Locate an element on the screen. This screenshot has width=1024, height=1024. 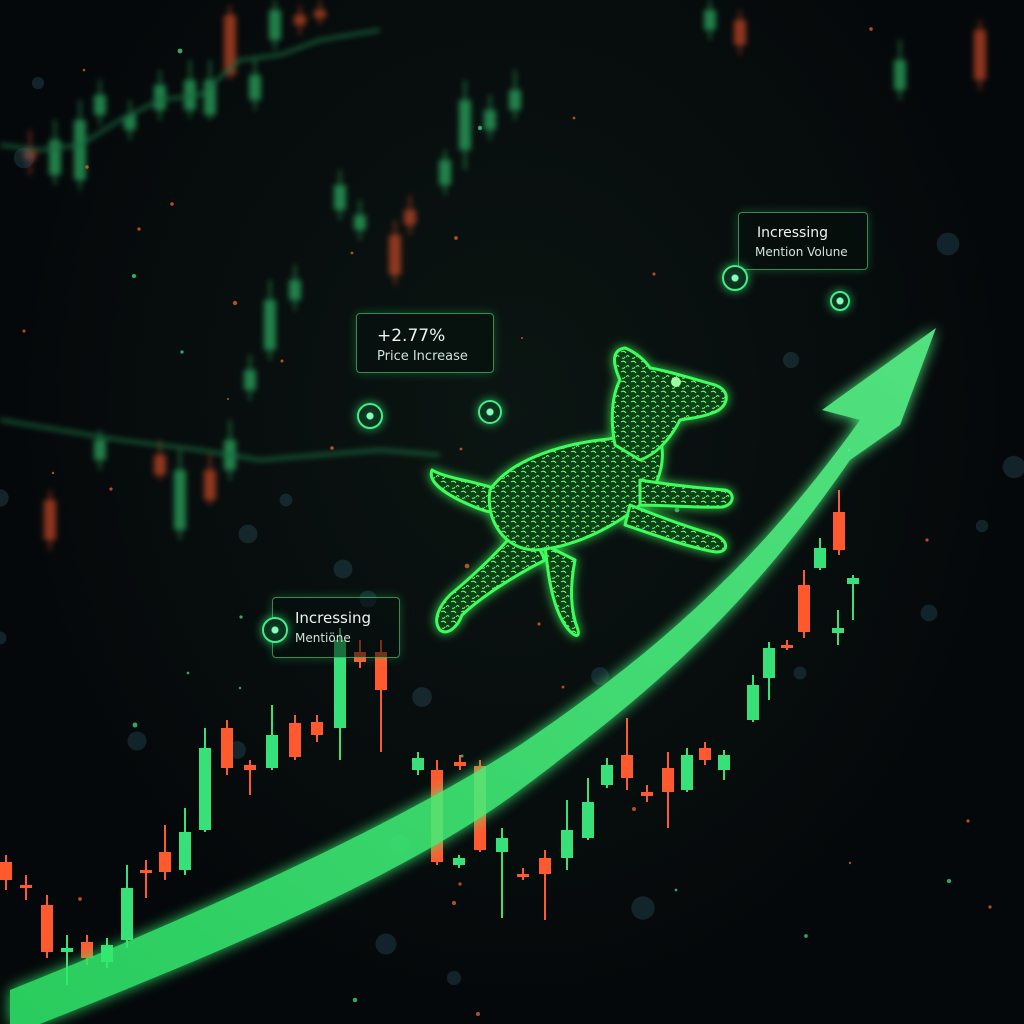
mention-callout-label: Mention Volune is located at coordinates (801, 252).